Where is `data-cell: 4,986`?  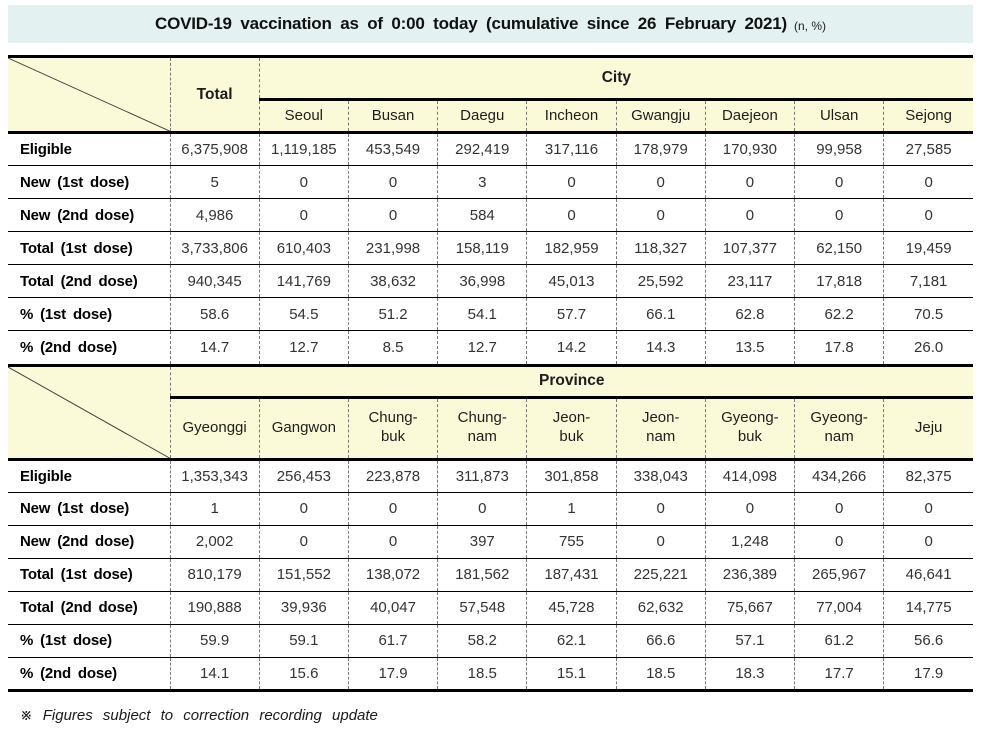
data-cell: 4,986 is located at coordinates (214, 215).